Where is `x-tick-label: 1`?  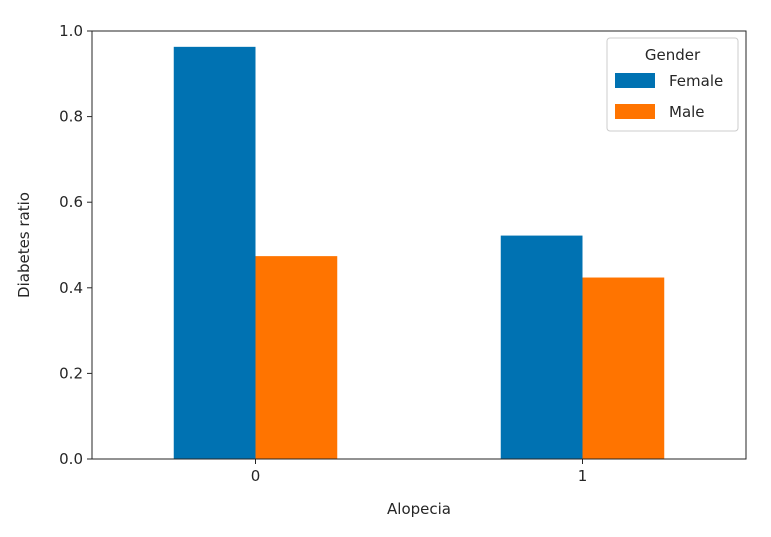
x-tick-label: 1 is located at coordinates (583, 476).